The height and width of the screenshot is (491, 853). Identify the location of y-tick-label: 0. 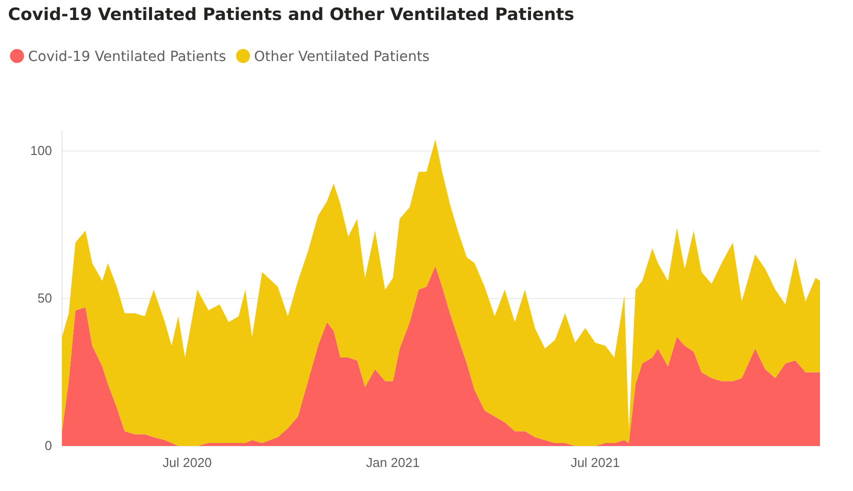
(48, 446).